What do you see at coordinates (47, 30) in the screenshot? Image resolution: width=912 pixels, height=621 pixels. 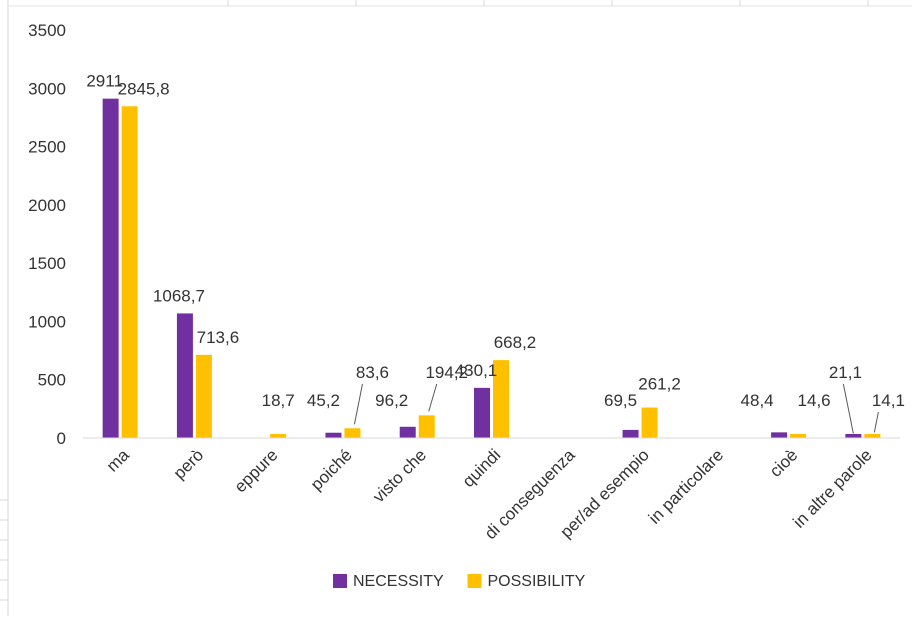 I see `y-tick-label: 3500` at bounding box center [47, 30].